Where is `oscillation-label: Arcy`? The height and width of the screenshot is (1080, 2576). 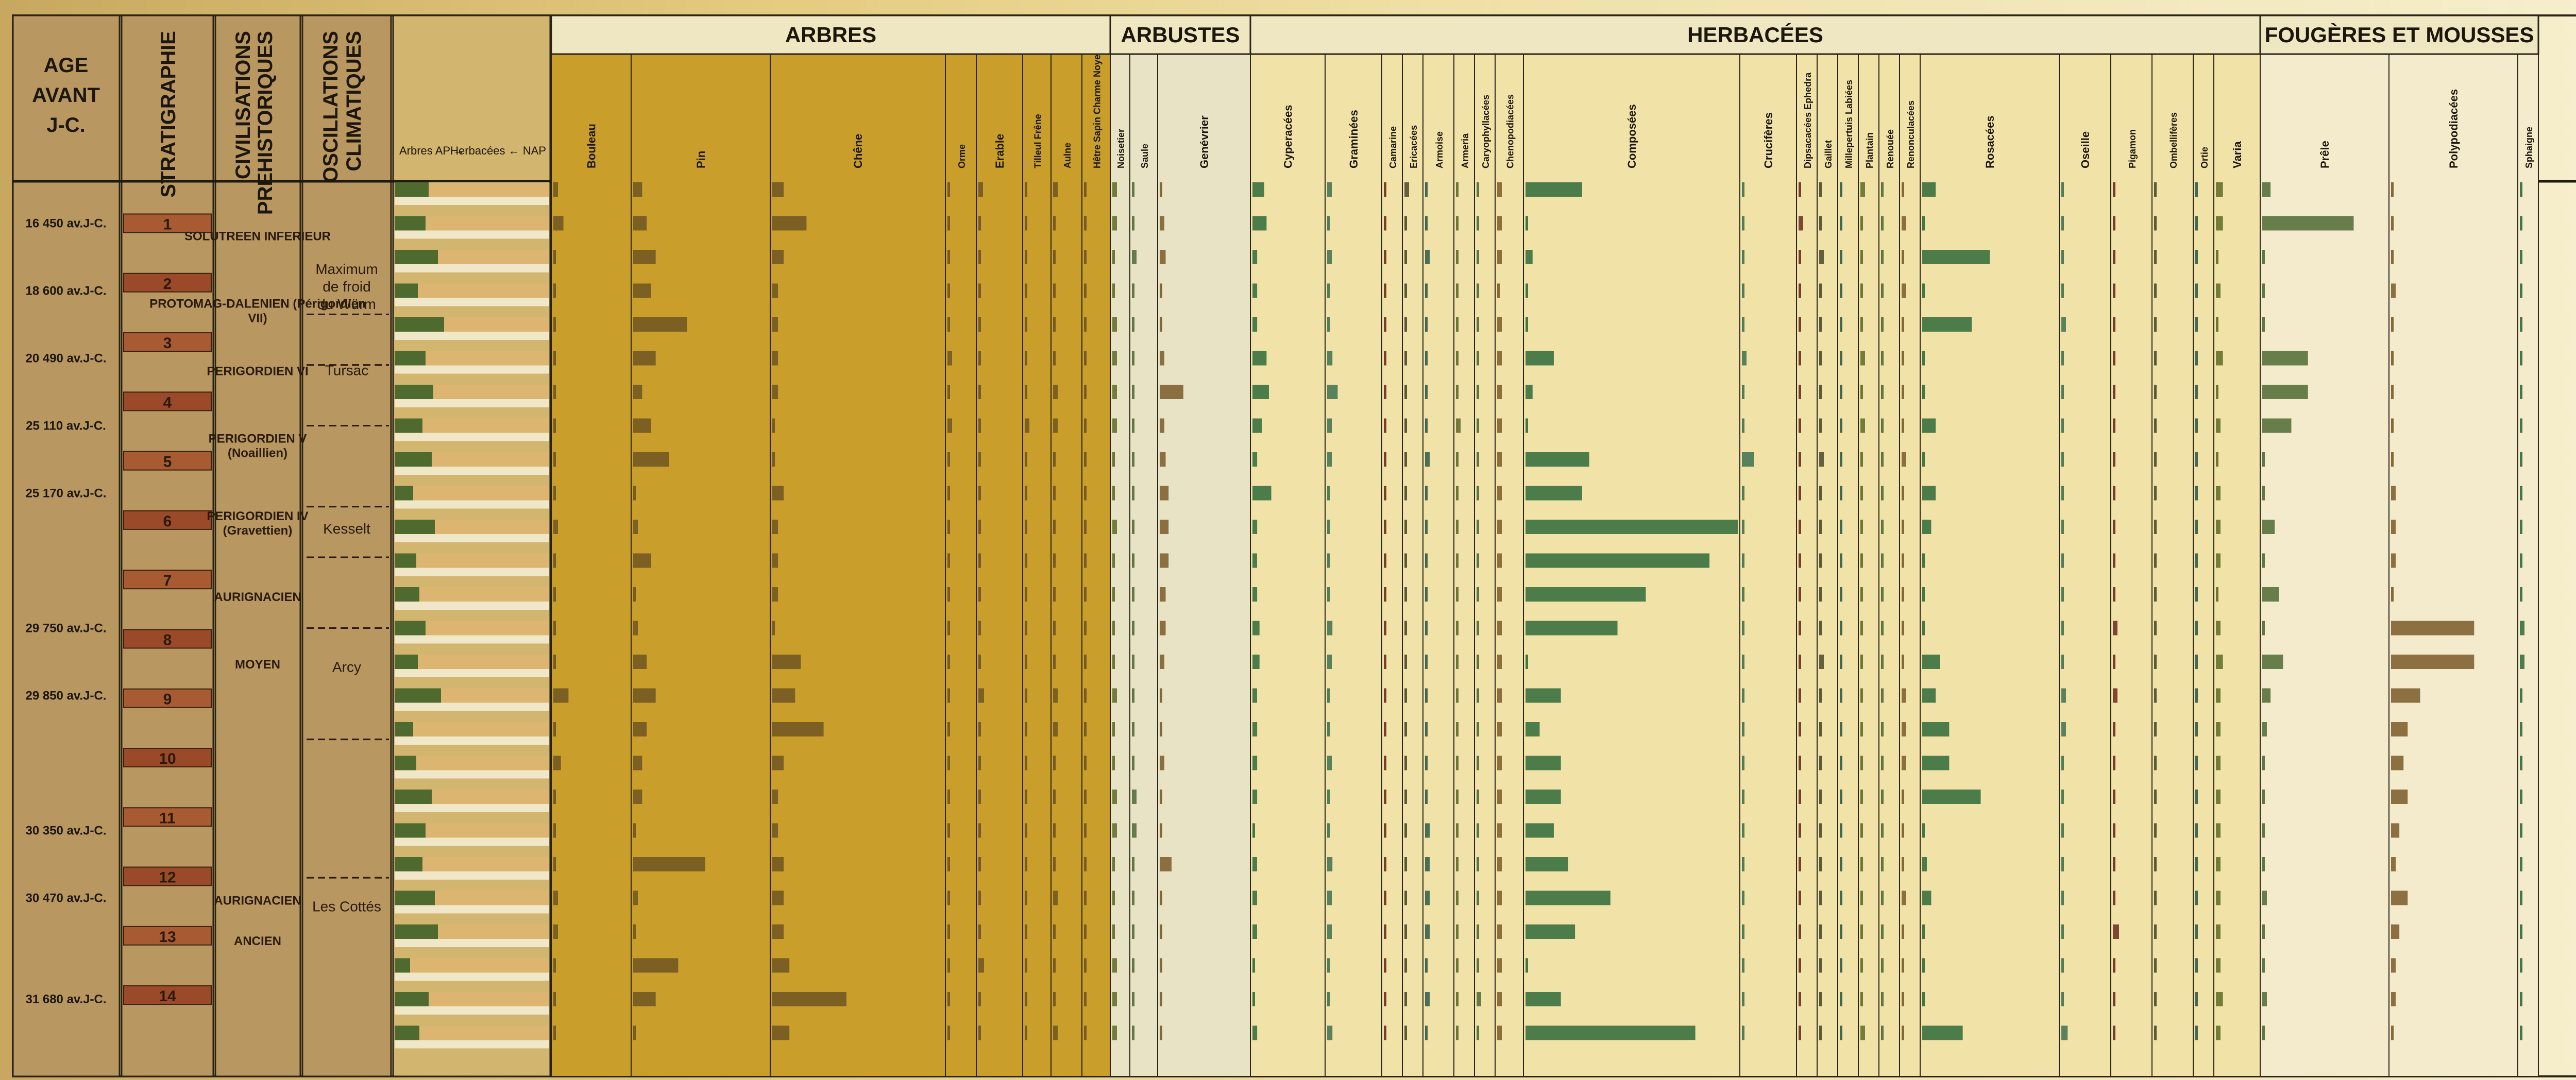 oscillation-label: Arcy is located at coordinates (346, 667).